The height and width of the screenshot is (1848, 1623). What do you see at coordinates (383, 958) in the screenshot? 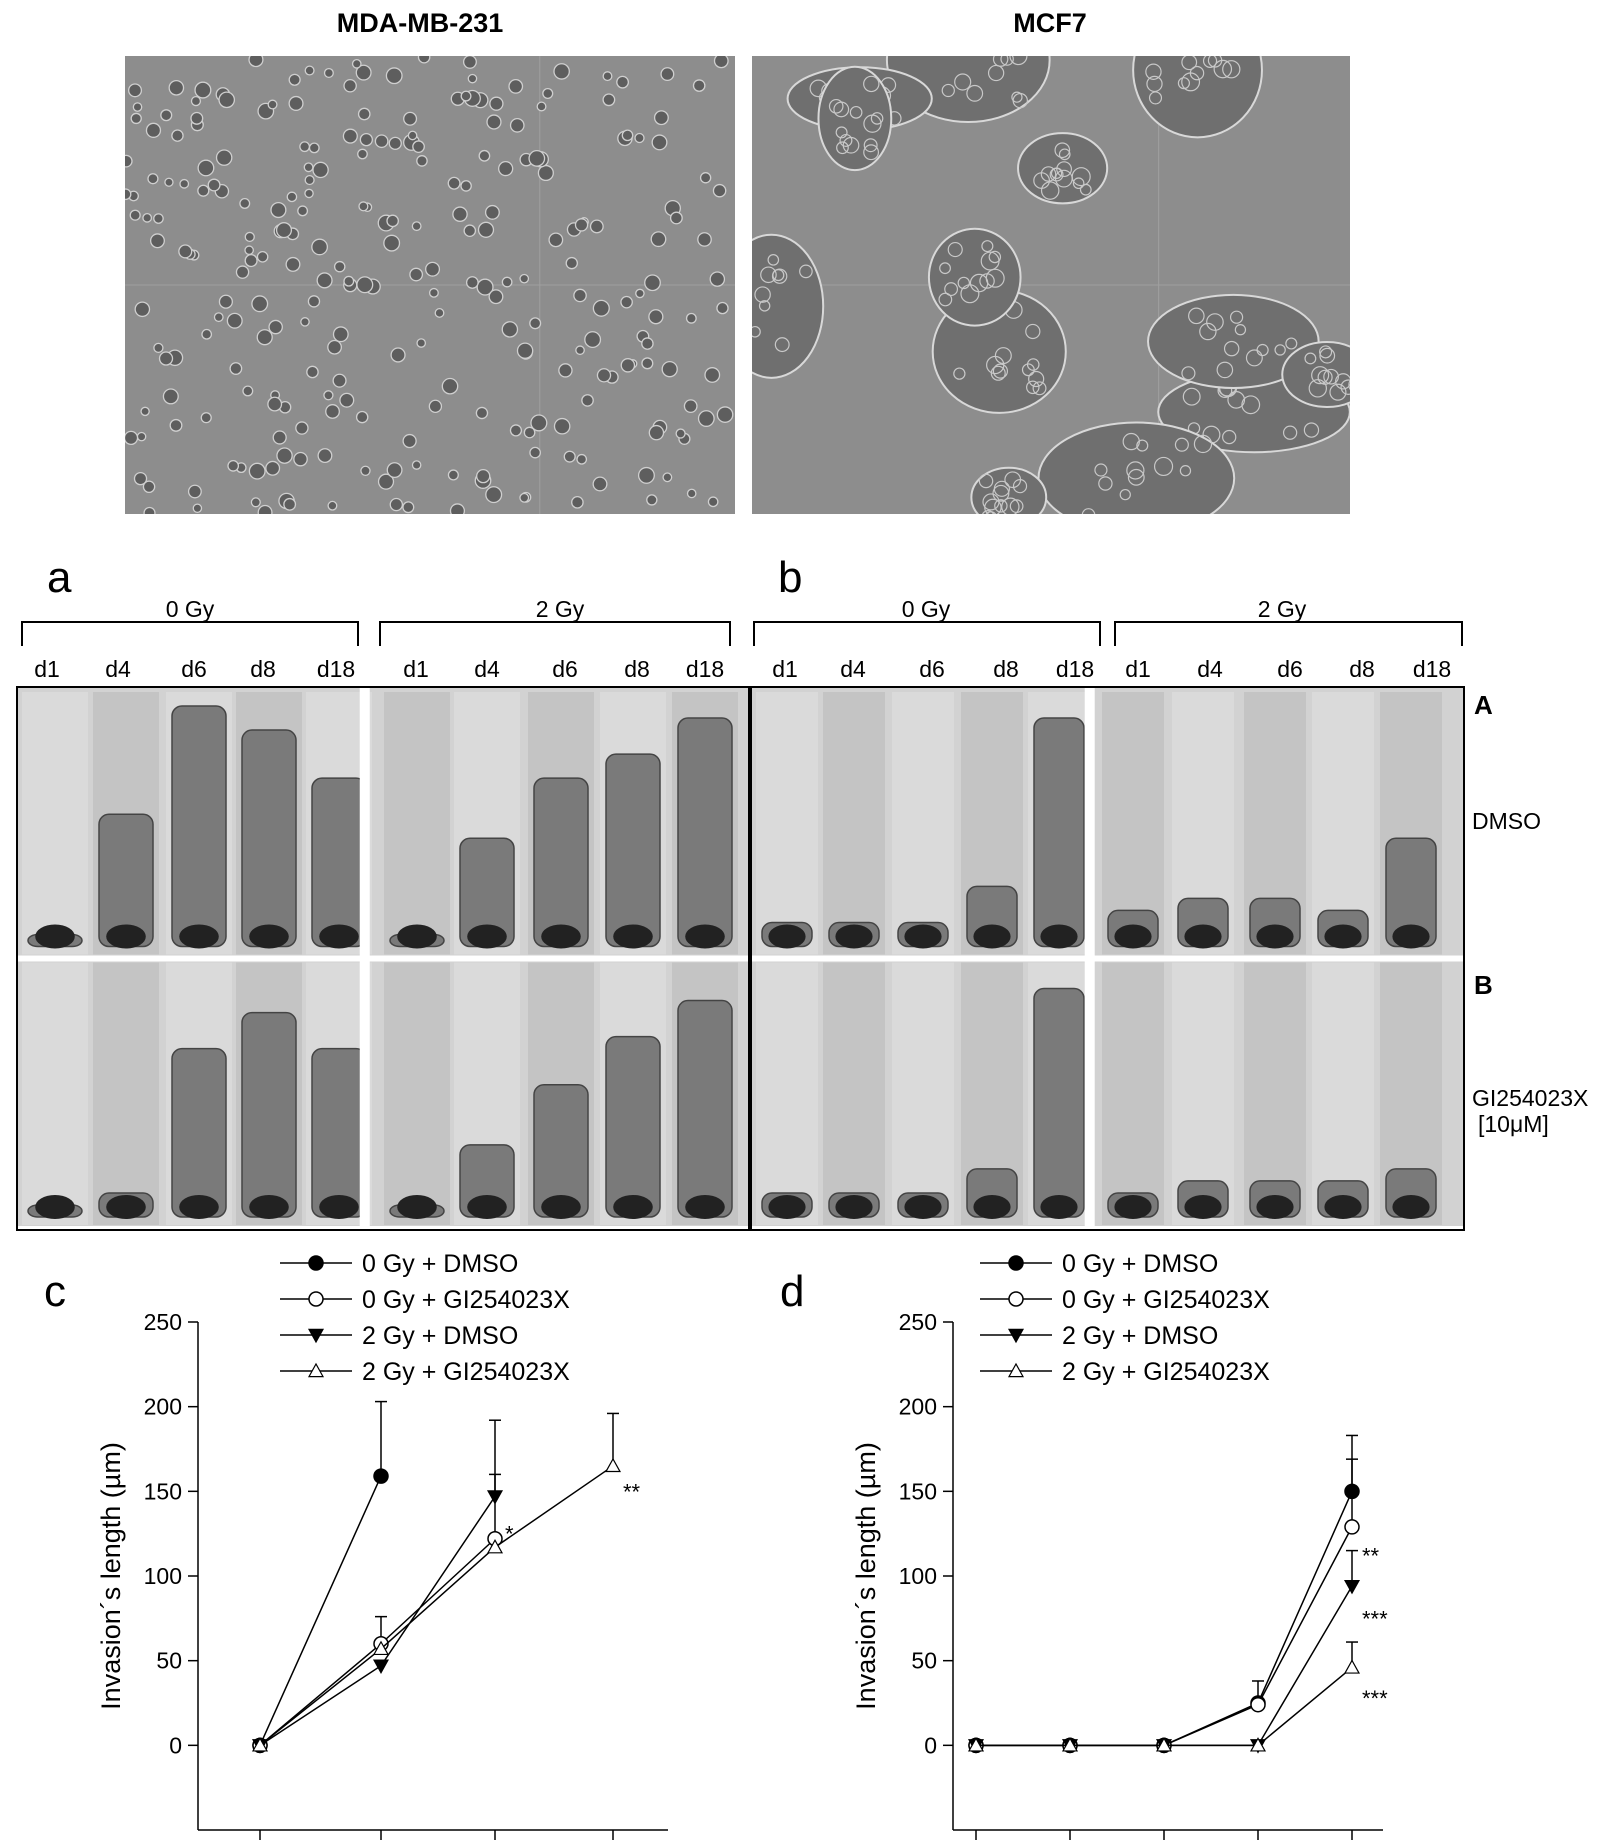
I see `invasion-frame-a` at bounding box center [383, 958].